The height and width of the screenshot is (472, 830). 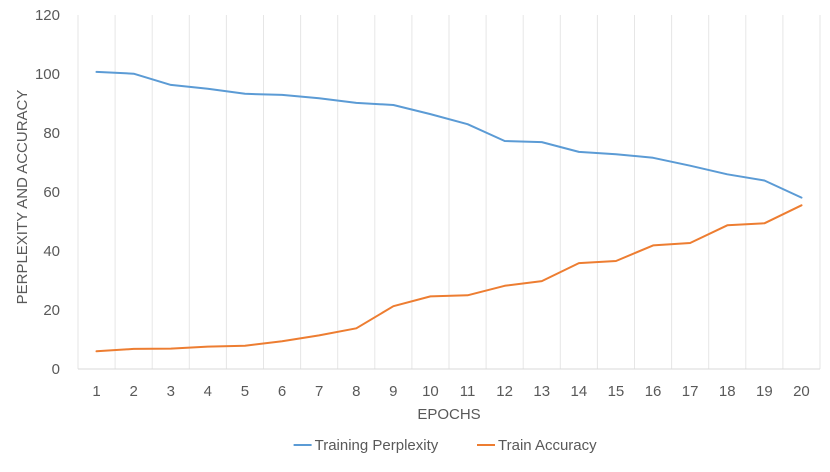 What do you see at coordinates (208, 391) in the screenshot?
I see `x-tick-label: 4` at bounding box center [208, 391].